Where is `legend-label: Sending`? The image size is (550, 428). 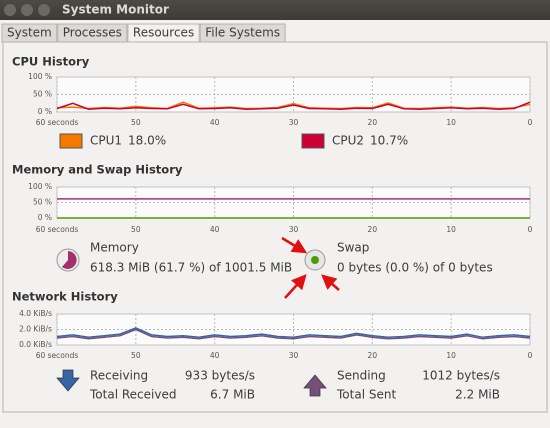
legend-label: Sending is located at coordinates (361, 376).